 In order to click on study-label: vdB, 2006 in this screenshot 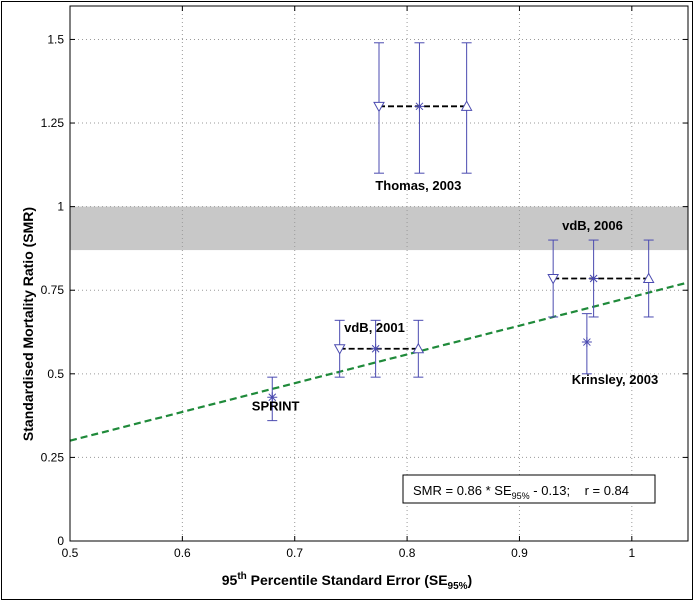, I will do `click(592, 225)`.